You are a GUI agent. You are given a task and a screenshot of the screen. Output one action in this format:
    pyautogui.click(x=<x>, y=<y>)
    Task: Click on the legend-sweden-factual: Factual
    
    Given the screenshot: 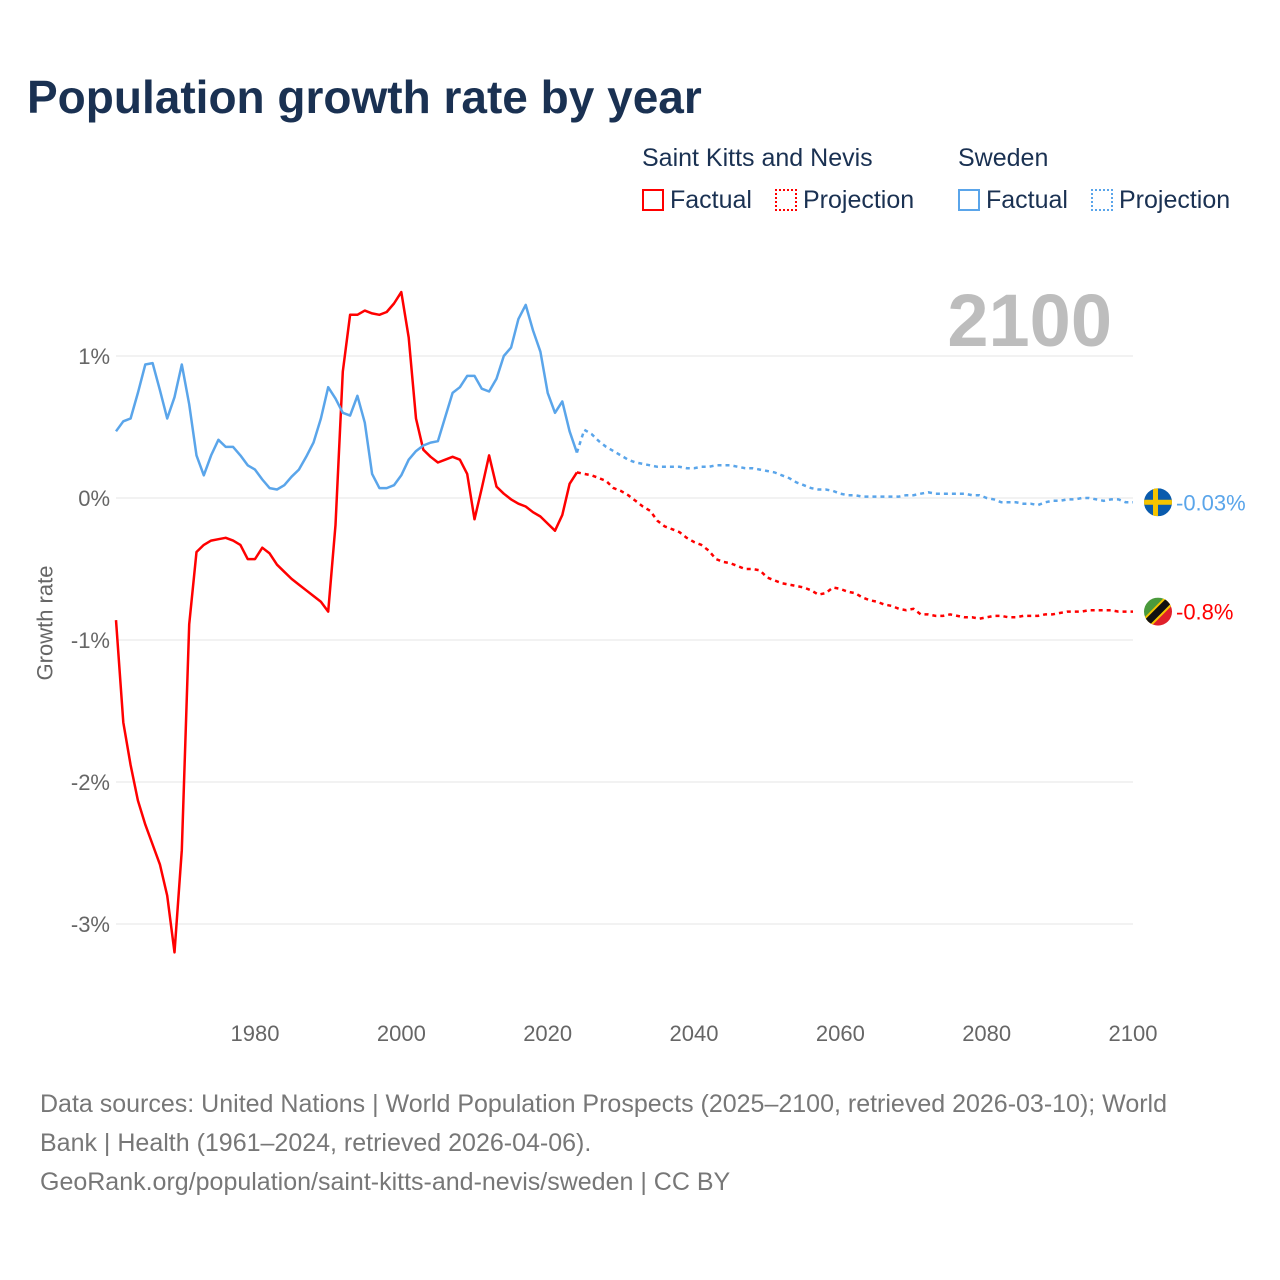 What is the action you would take?
    pyautogui.click(x=1013, y=200)
    